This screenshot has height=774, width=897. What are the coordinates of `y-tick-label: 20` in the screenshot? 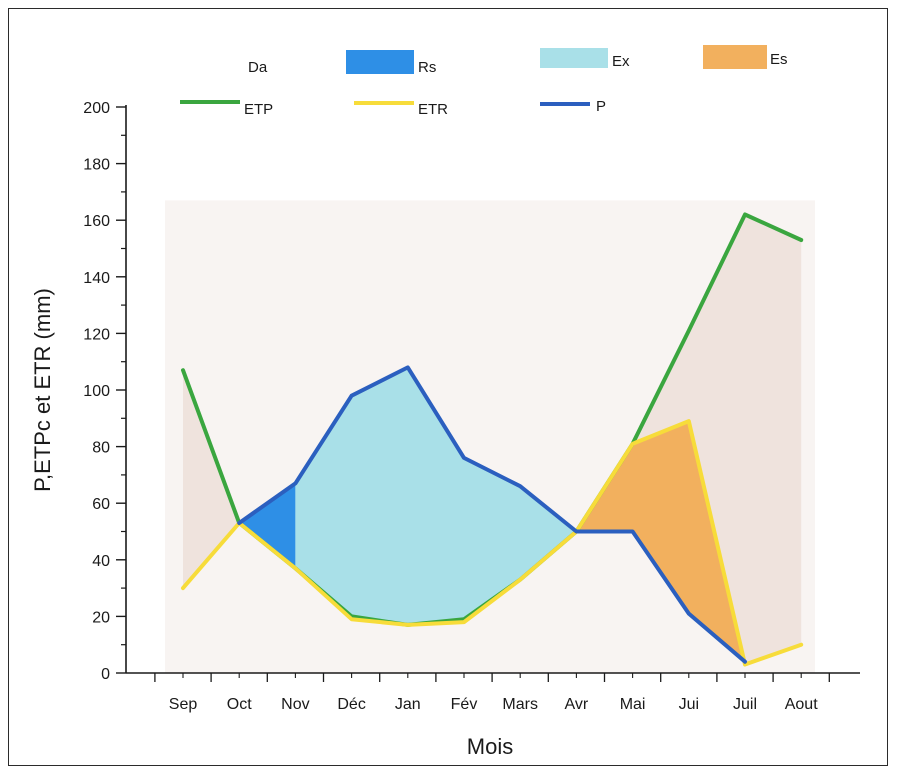 It's located at (101, 617).